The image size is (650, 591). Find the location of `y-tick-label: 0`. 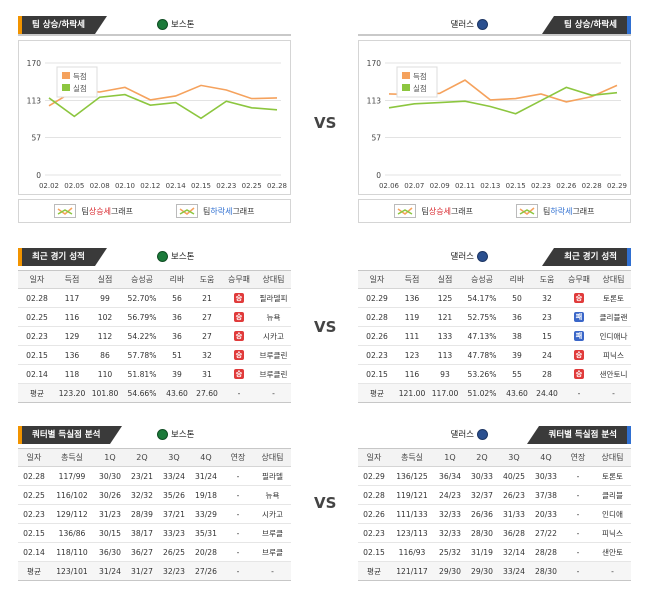

y-tick-label: 0 is located at coordinates (378, 175).